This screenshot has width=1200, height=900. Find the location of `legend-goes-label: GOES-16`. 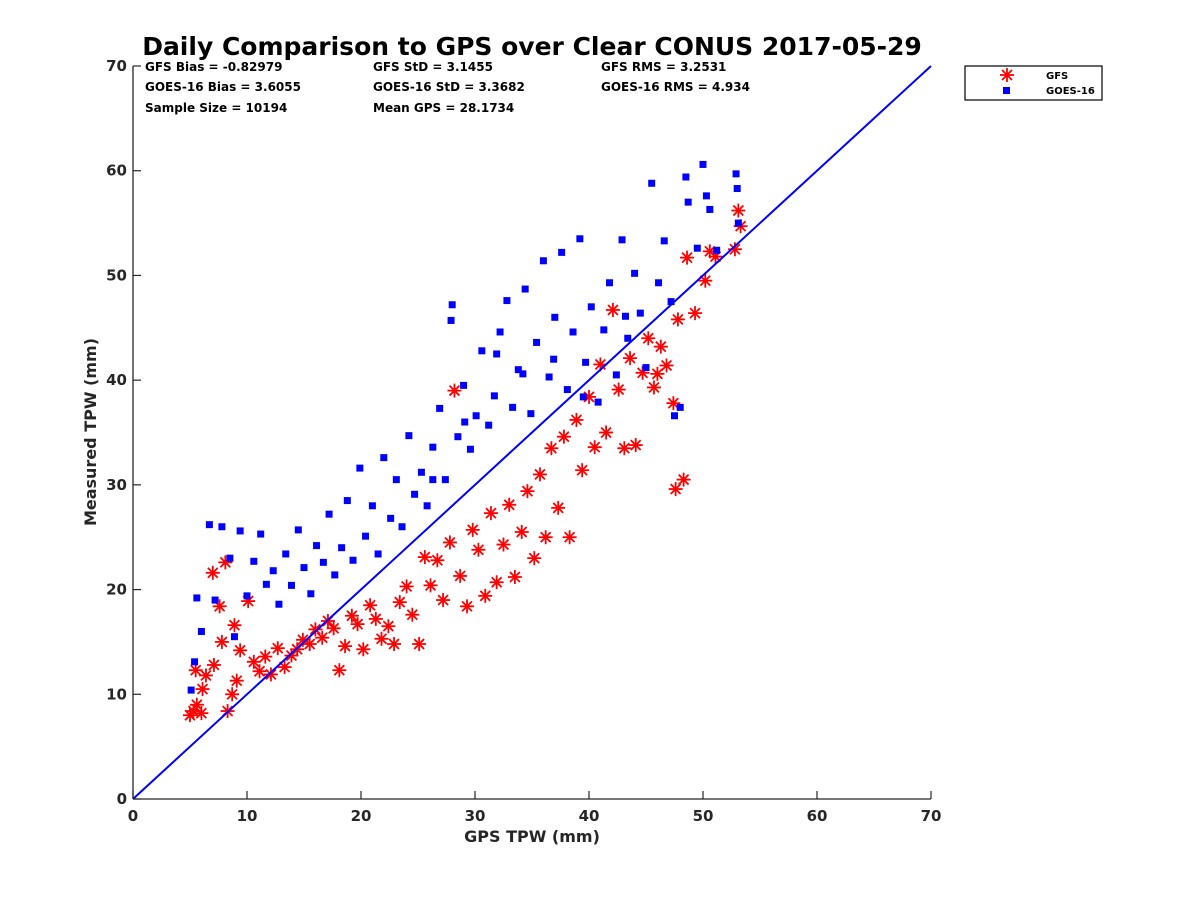

legend-goes-label: GOES-16 is located at coordinates (1070, 91).